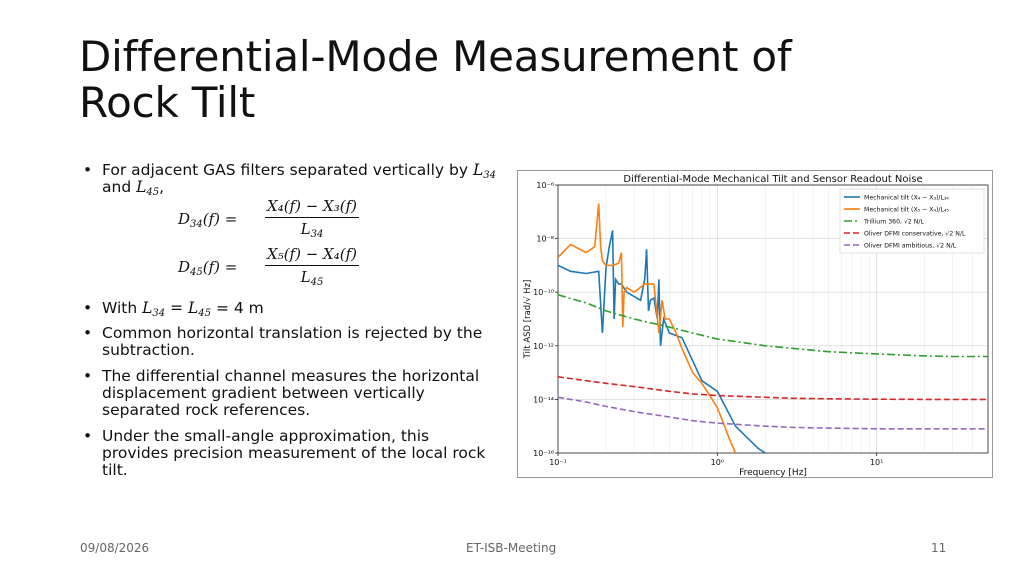  What do you see at coordinates (910, 246) in the screenshot?
I see `legend-label-5: Oliver DFMI ambitious, √2 N/L` at bounding box center [910, 246].